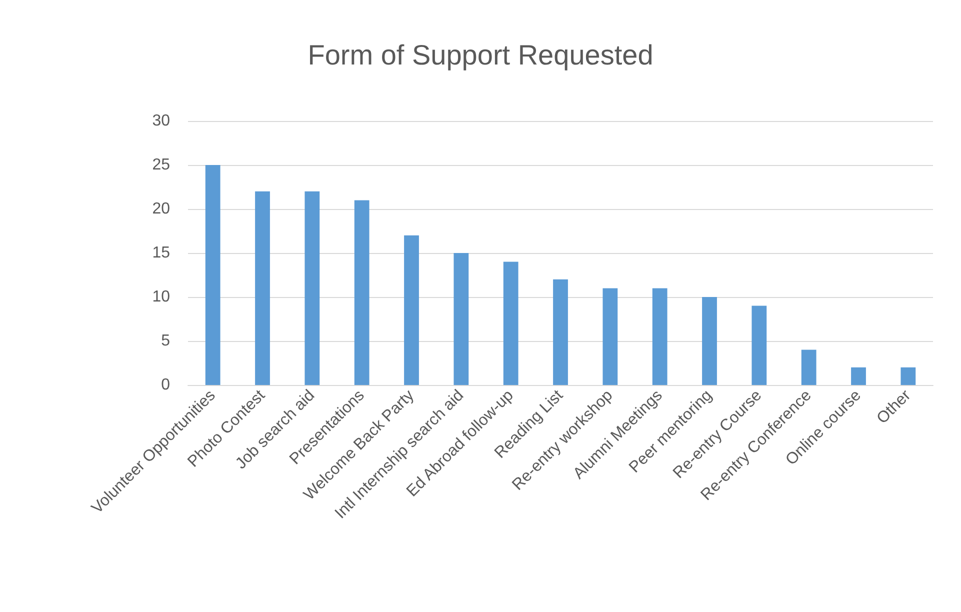  Describe the element at coordinates (481, 55) in the screenshot. I see `chart-title: Form of Support Requested` at that location.